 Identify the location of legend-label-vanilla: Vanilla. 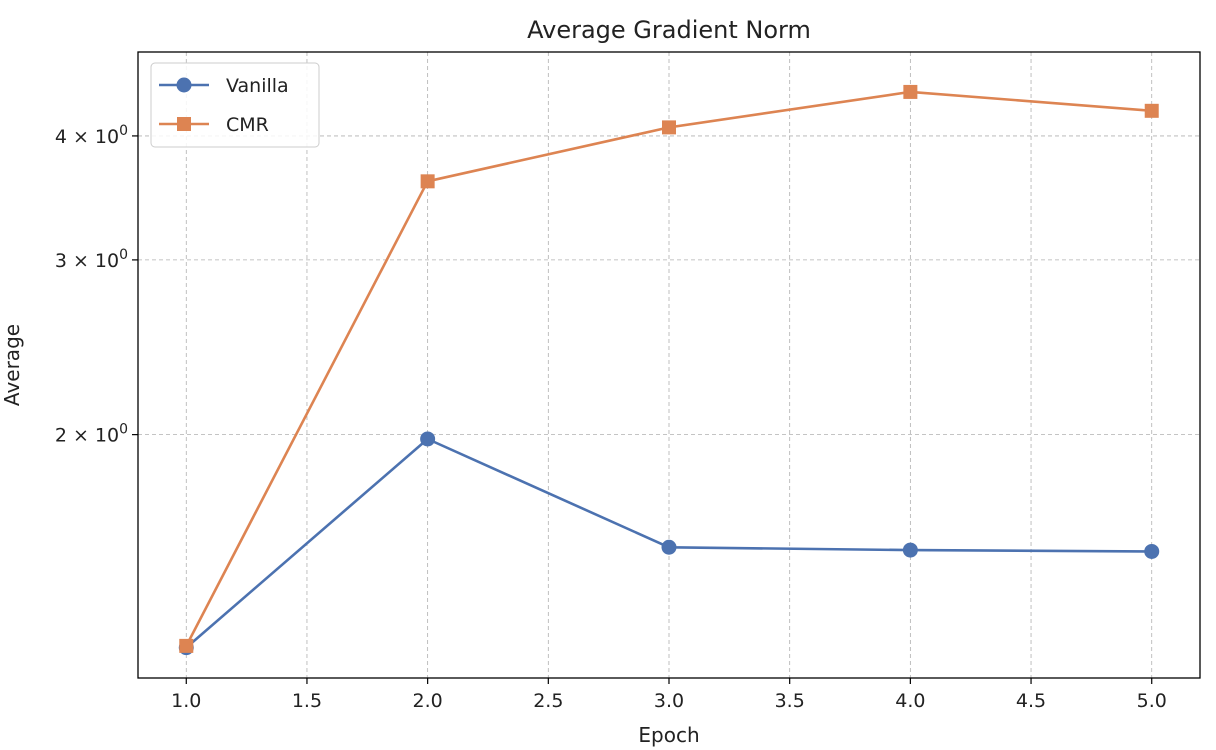
(257, 86).